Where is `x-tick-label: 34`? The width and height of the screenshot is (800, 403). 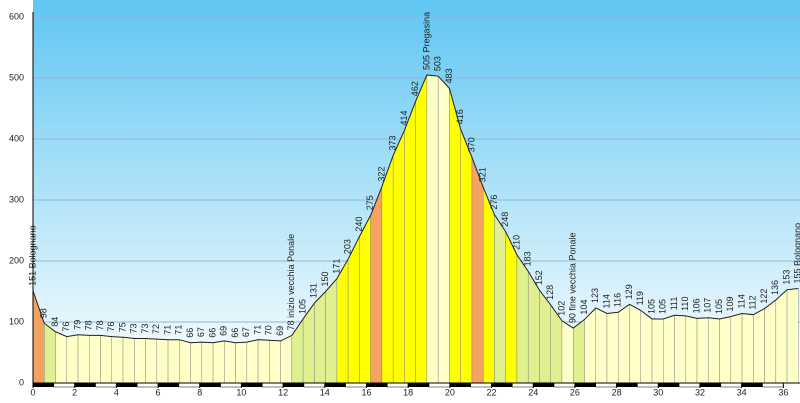 x-tick-label: 34 is located at coordinates (742, 392).